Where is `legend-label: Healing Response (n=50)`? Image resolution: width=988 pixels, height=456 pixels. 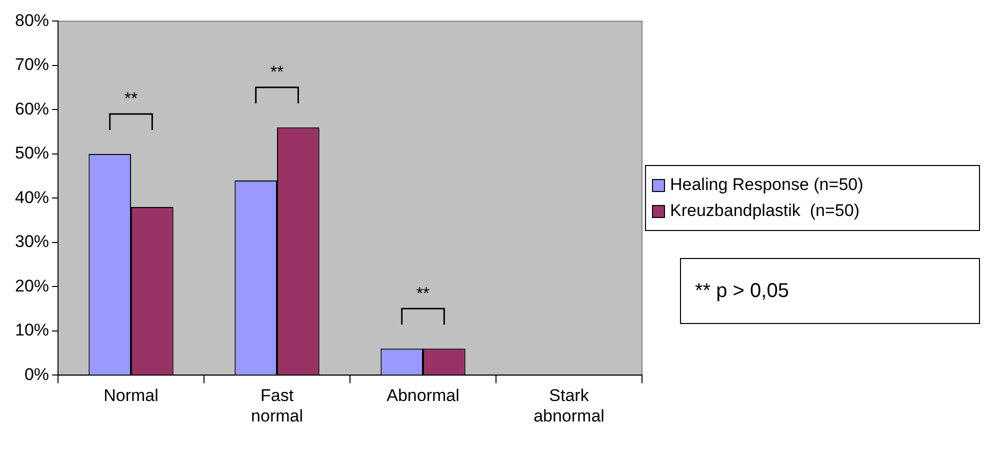 legend-label: Healing Response (n=50) is located at coordinates (767, 185).